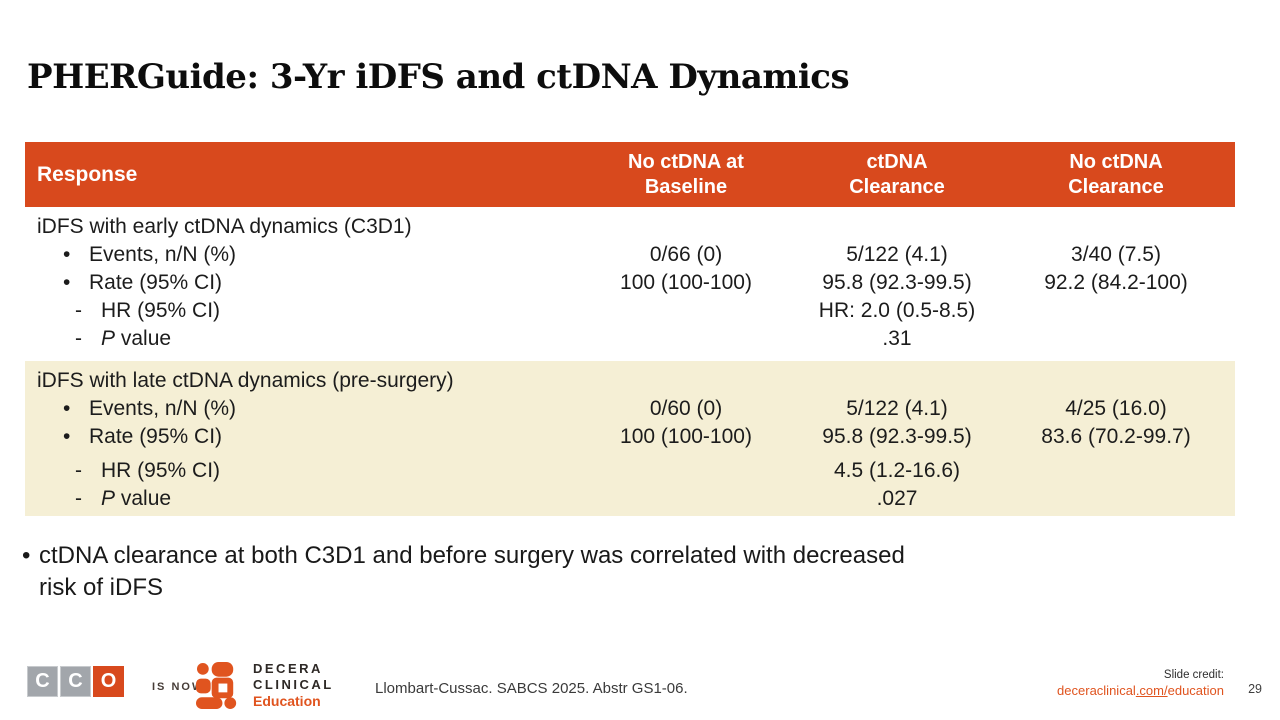 This screenshot has width=1280, height=720. Describe the element at coordinates (1116, 436) in the screenshot. I see `table-cell: 83.6 (70.2-99.7)` at that location.